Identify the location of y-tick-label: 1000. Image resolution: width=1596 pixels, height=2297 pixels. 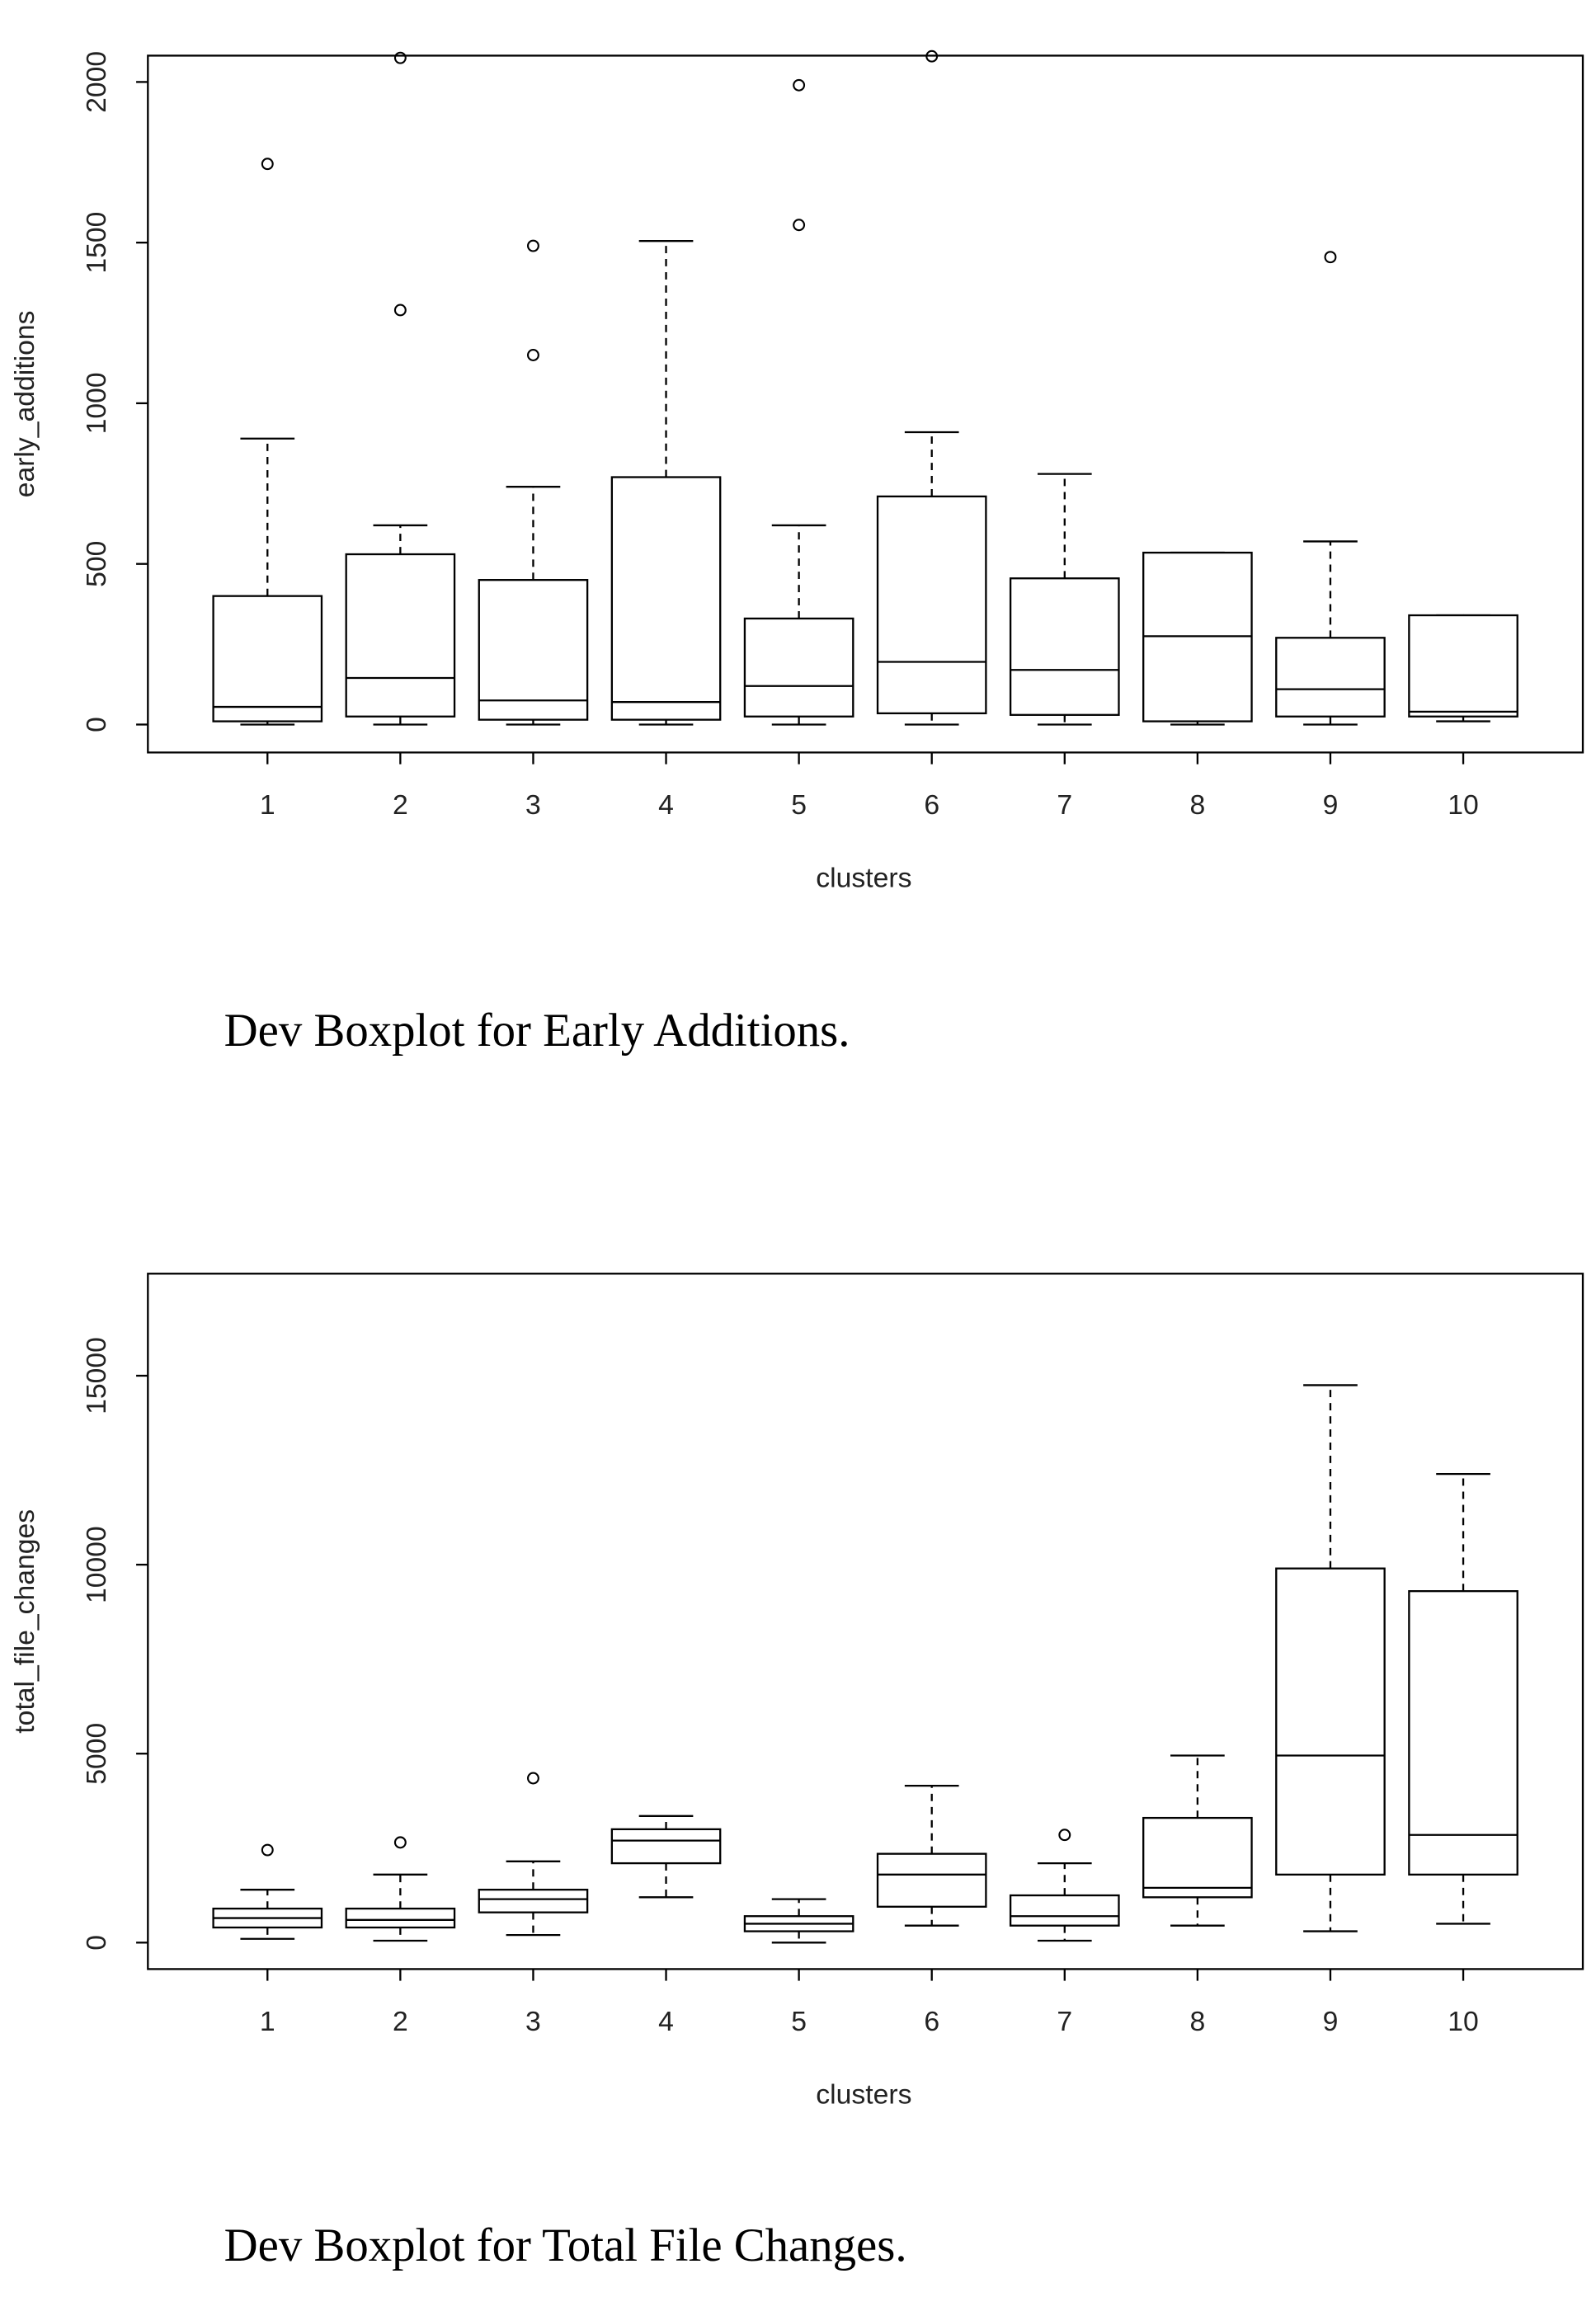
(96, 403).